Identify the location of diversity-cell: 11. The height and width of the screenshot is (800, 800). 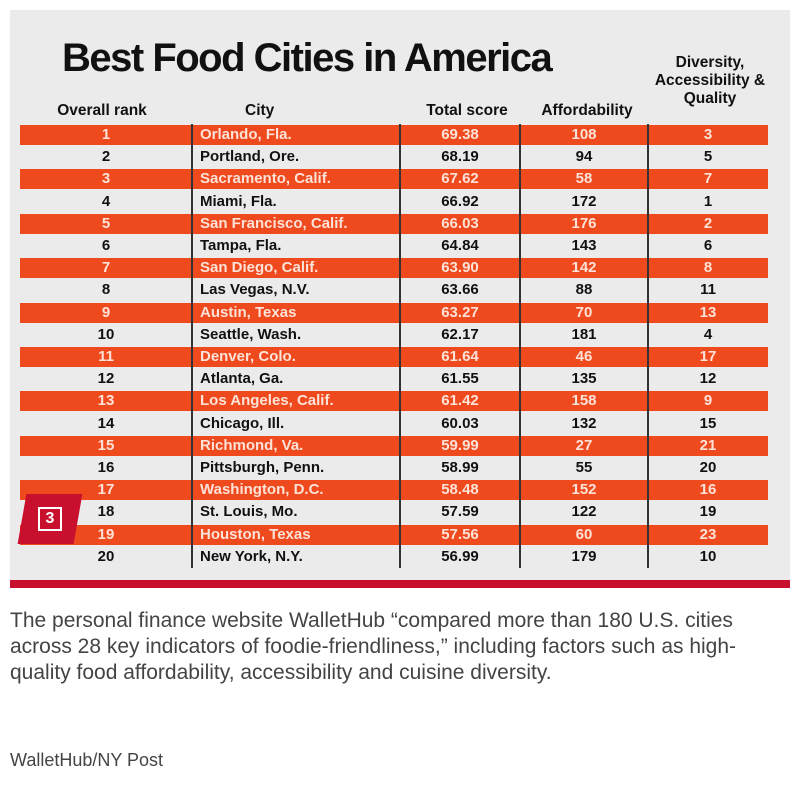
(708, 290).